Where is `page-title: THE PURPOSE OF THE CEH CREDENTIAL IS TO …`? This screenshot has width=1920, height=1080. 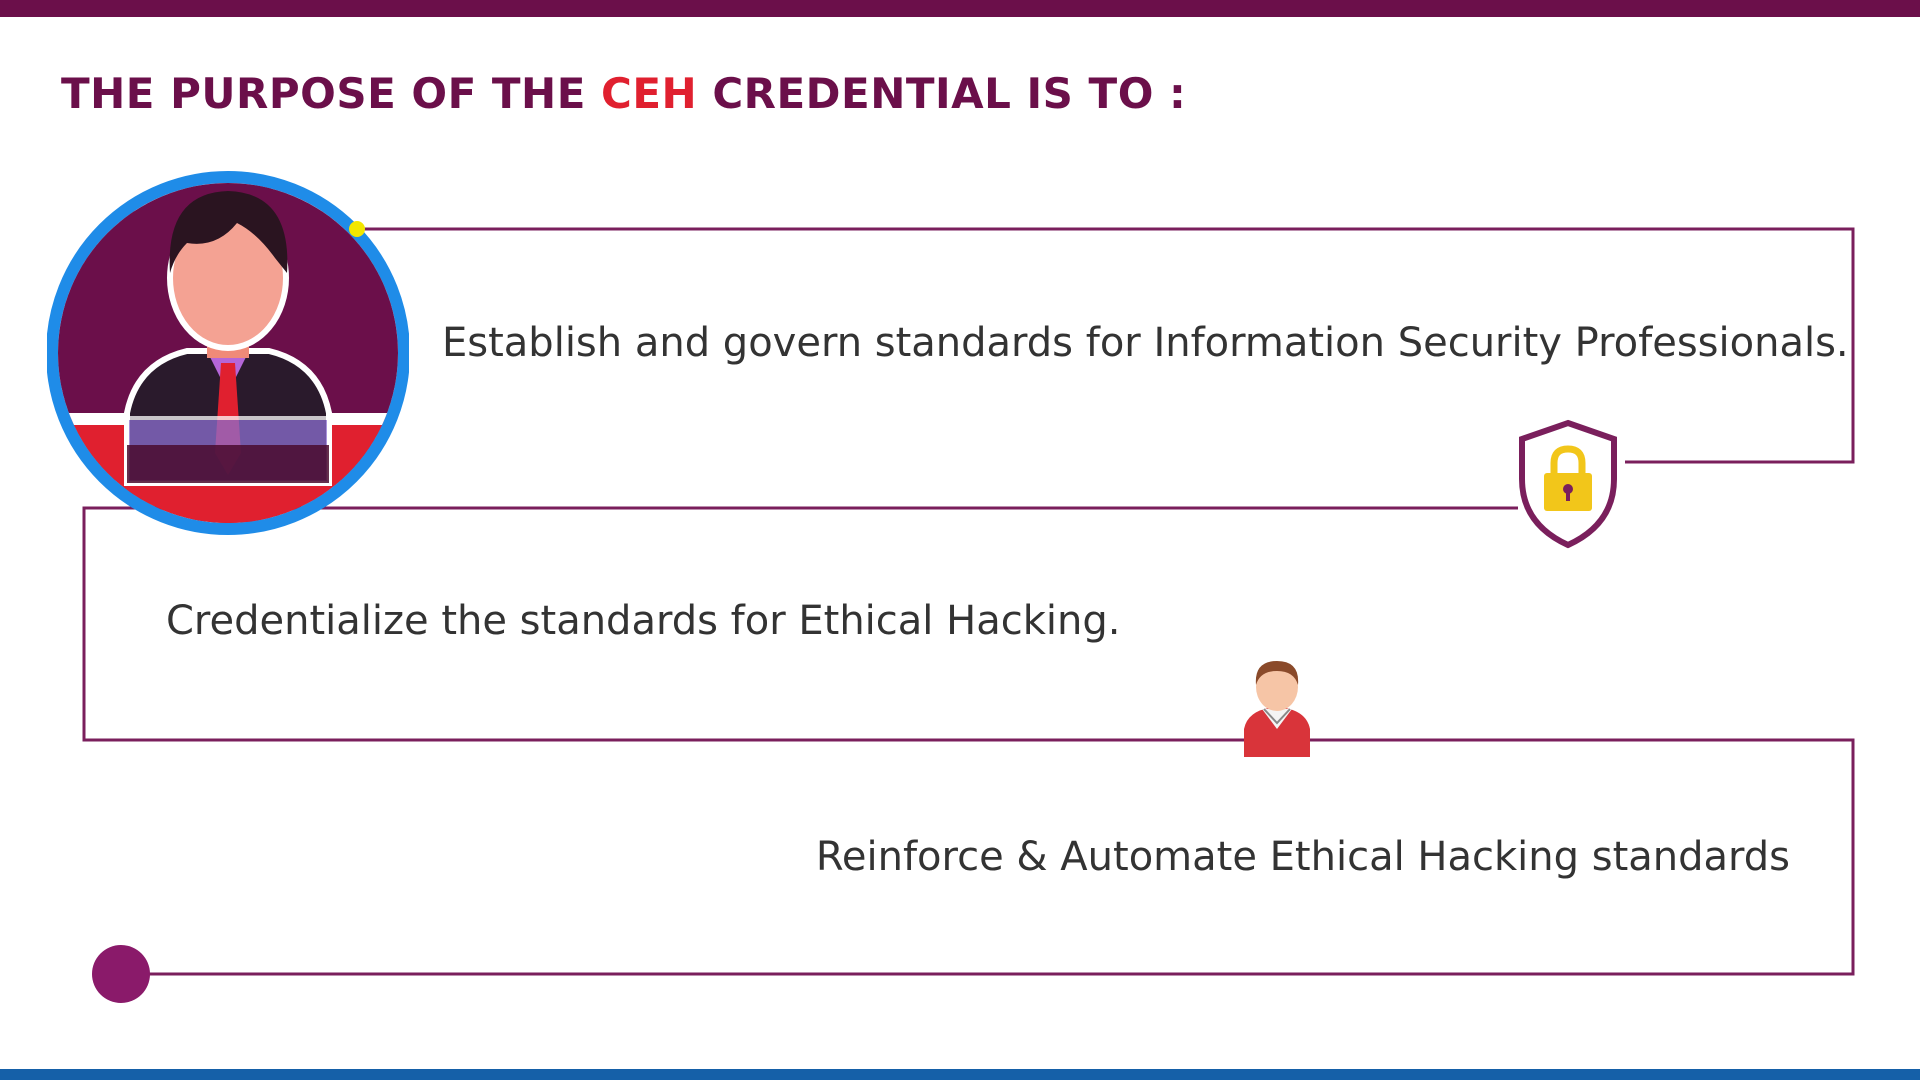 page-title: THE PURPOSE OF THE CEH CREDENTIAL IS TO … is located at coordinates (623, 94).